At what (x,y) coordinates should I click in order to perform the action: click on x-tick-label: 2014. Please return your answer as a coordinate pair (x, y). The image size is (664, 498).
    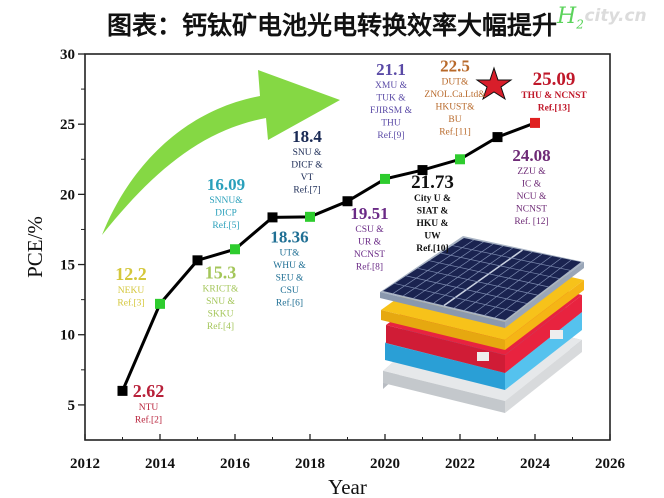
    Looking at the image, I should click on (160, 464).